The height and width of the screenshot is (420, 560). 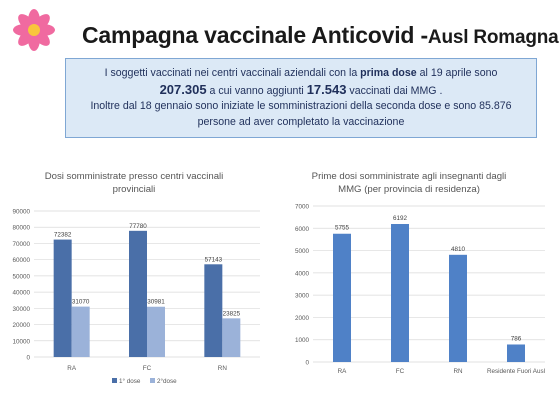 I want to click on chart1-y-tick: 40000, so click(x=21, y=293).